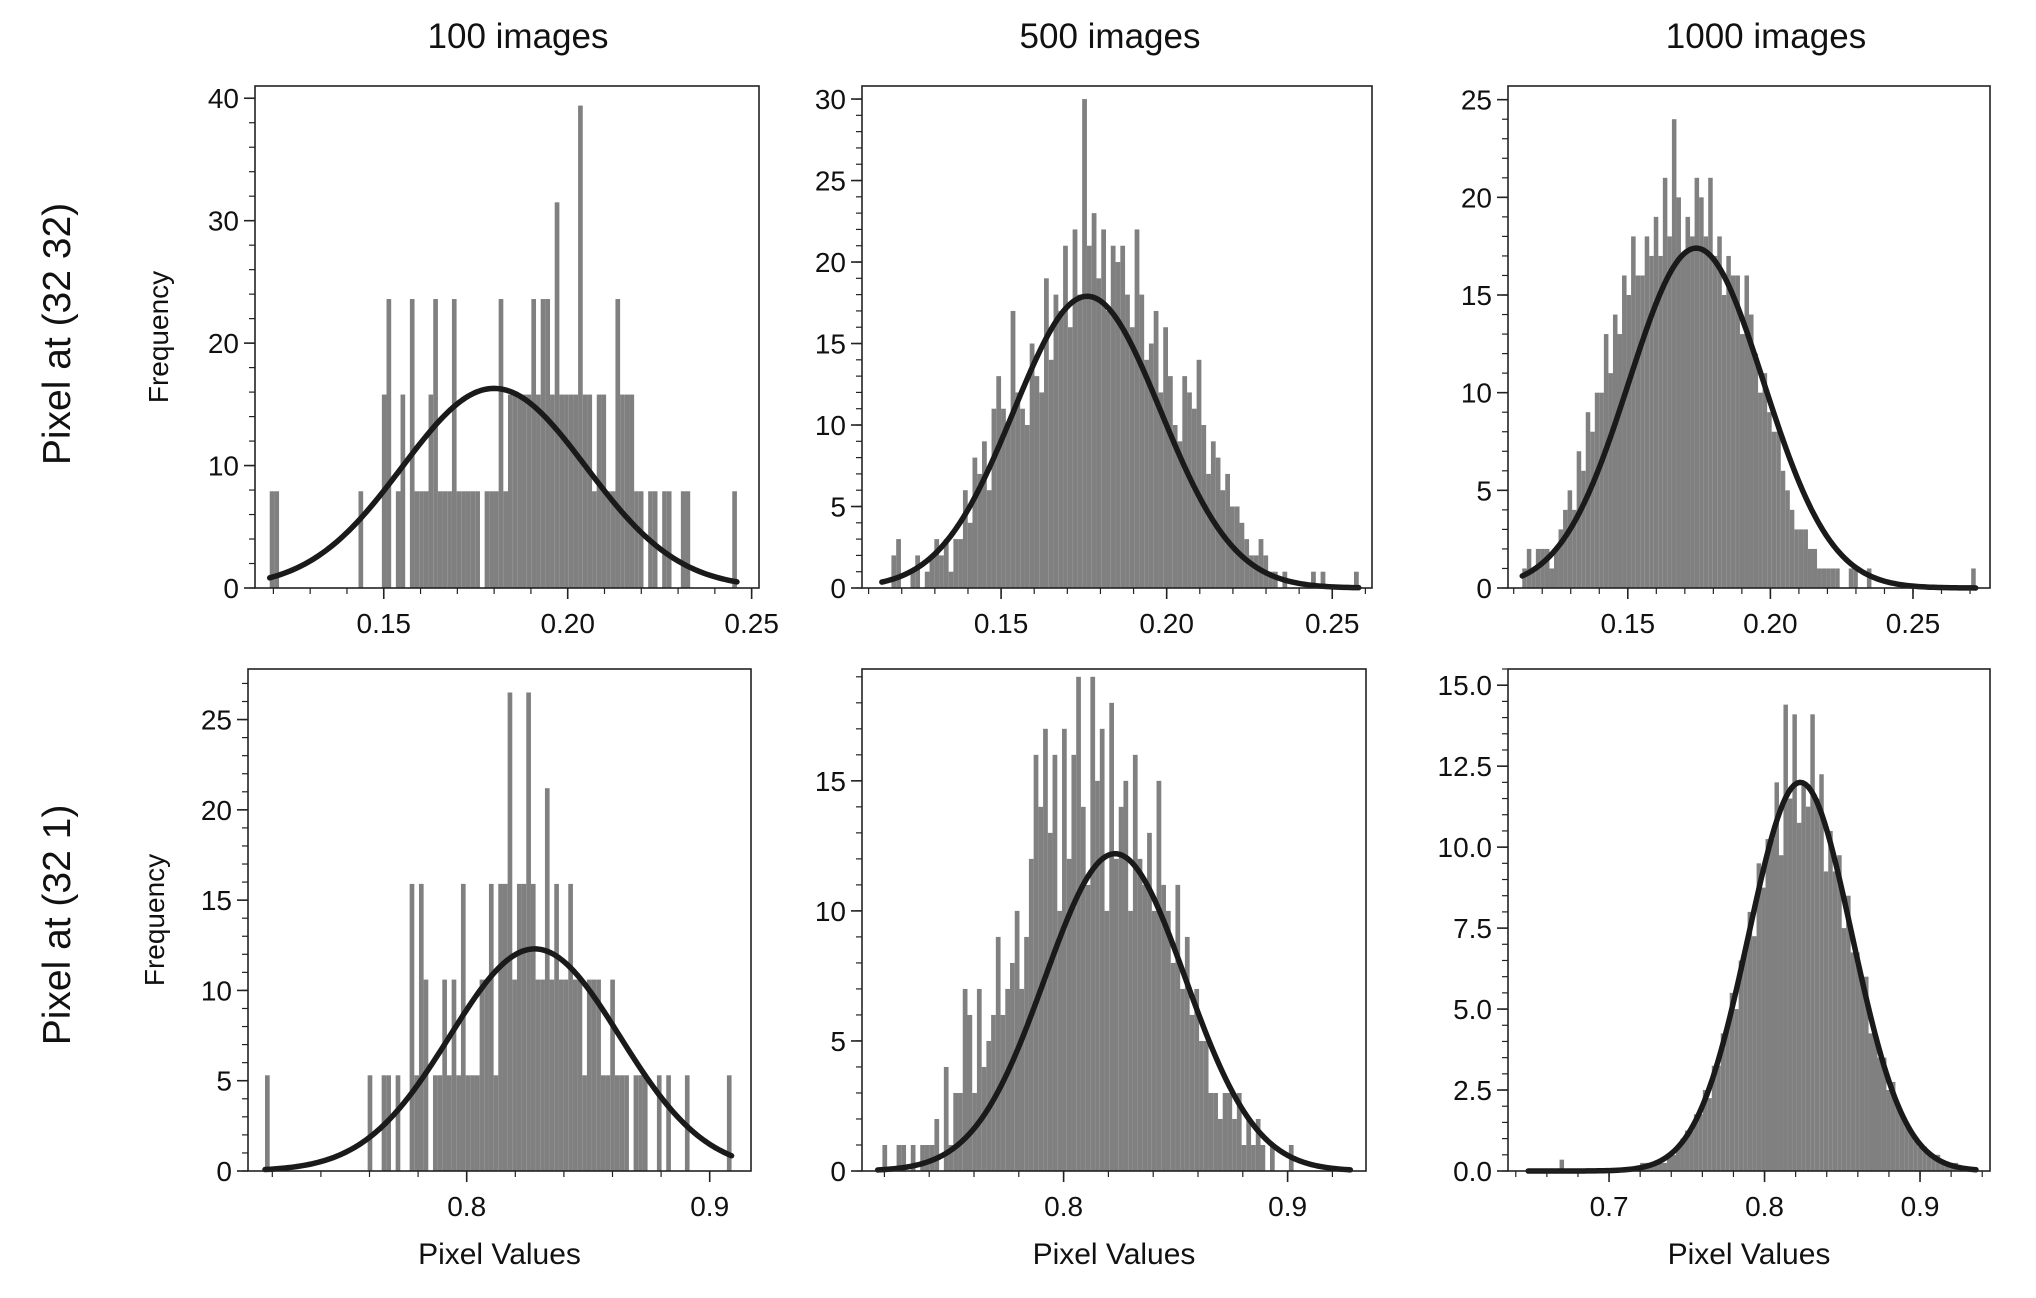  I want to click on panel-2: 0 5 10 15 20 25 30 0.15 0.20 0.25, so click(1094, 361).